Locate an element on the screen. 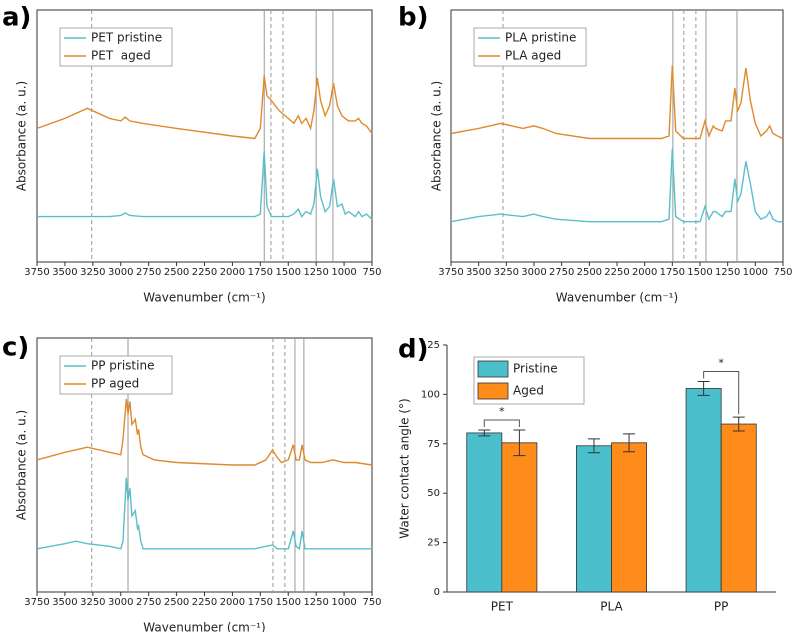 This screenshot has height=632, width=792. panel-label: b) is located at coordinates (413, 18).